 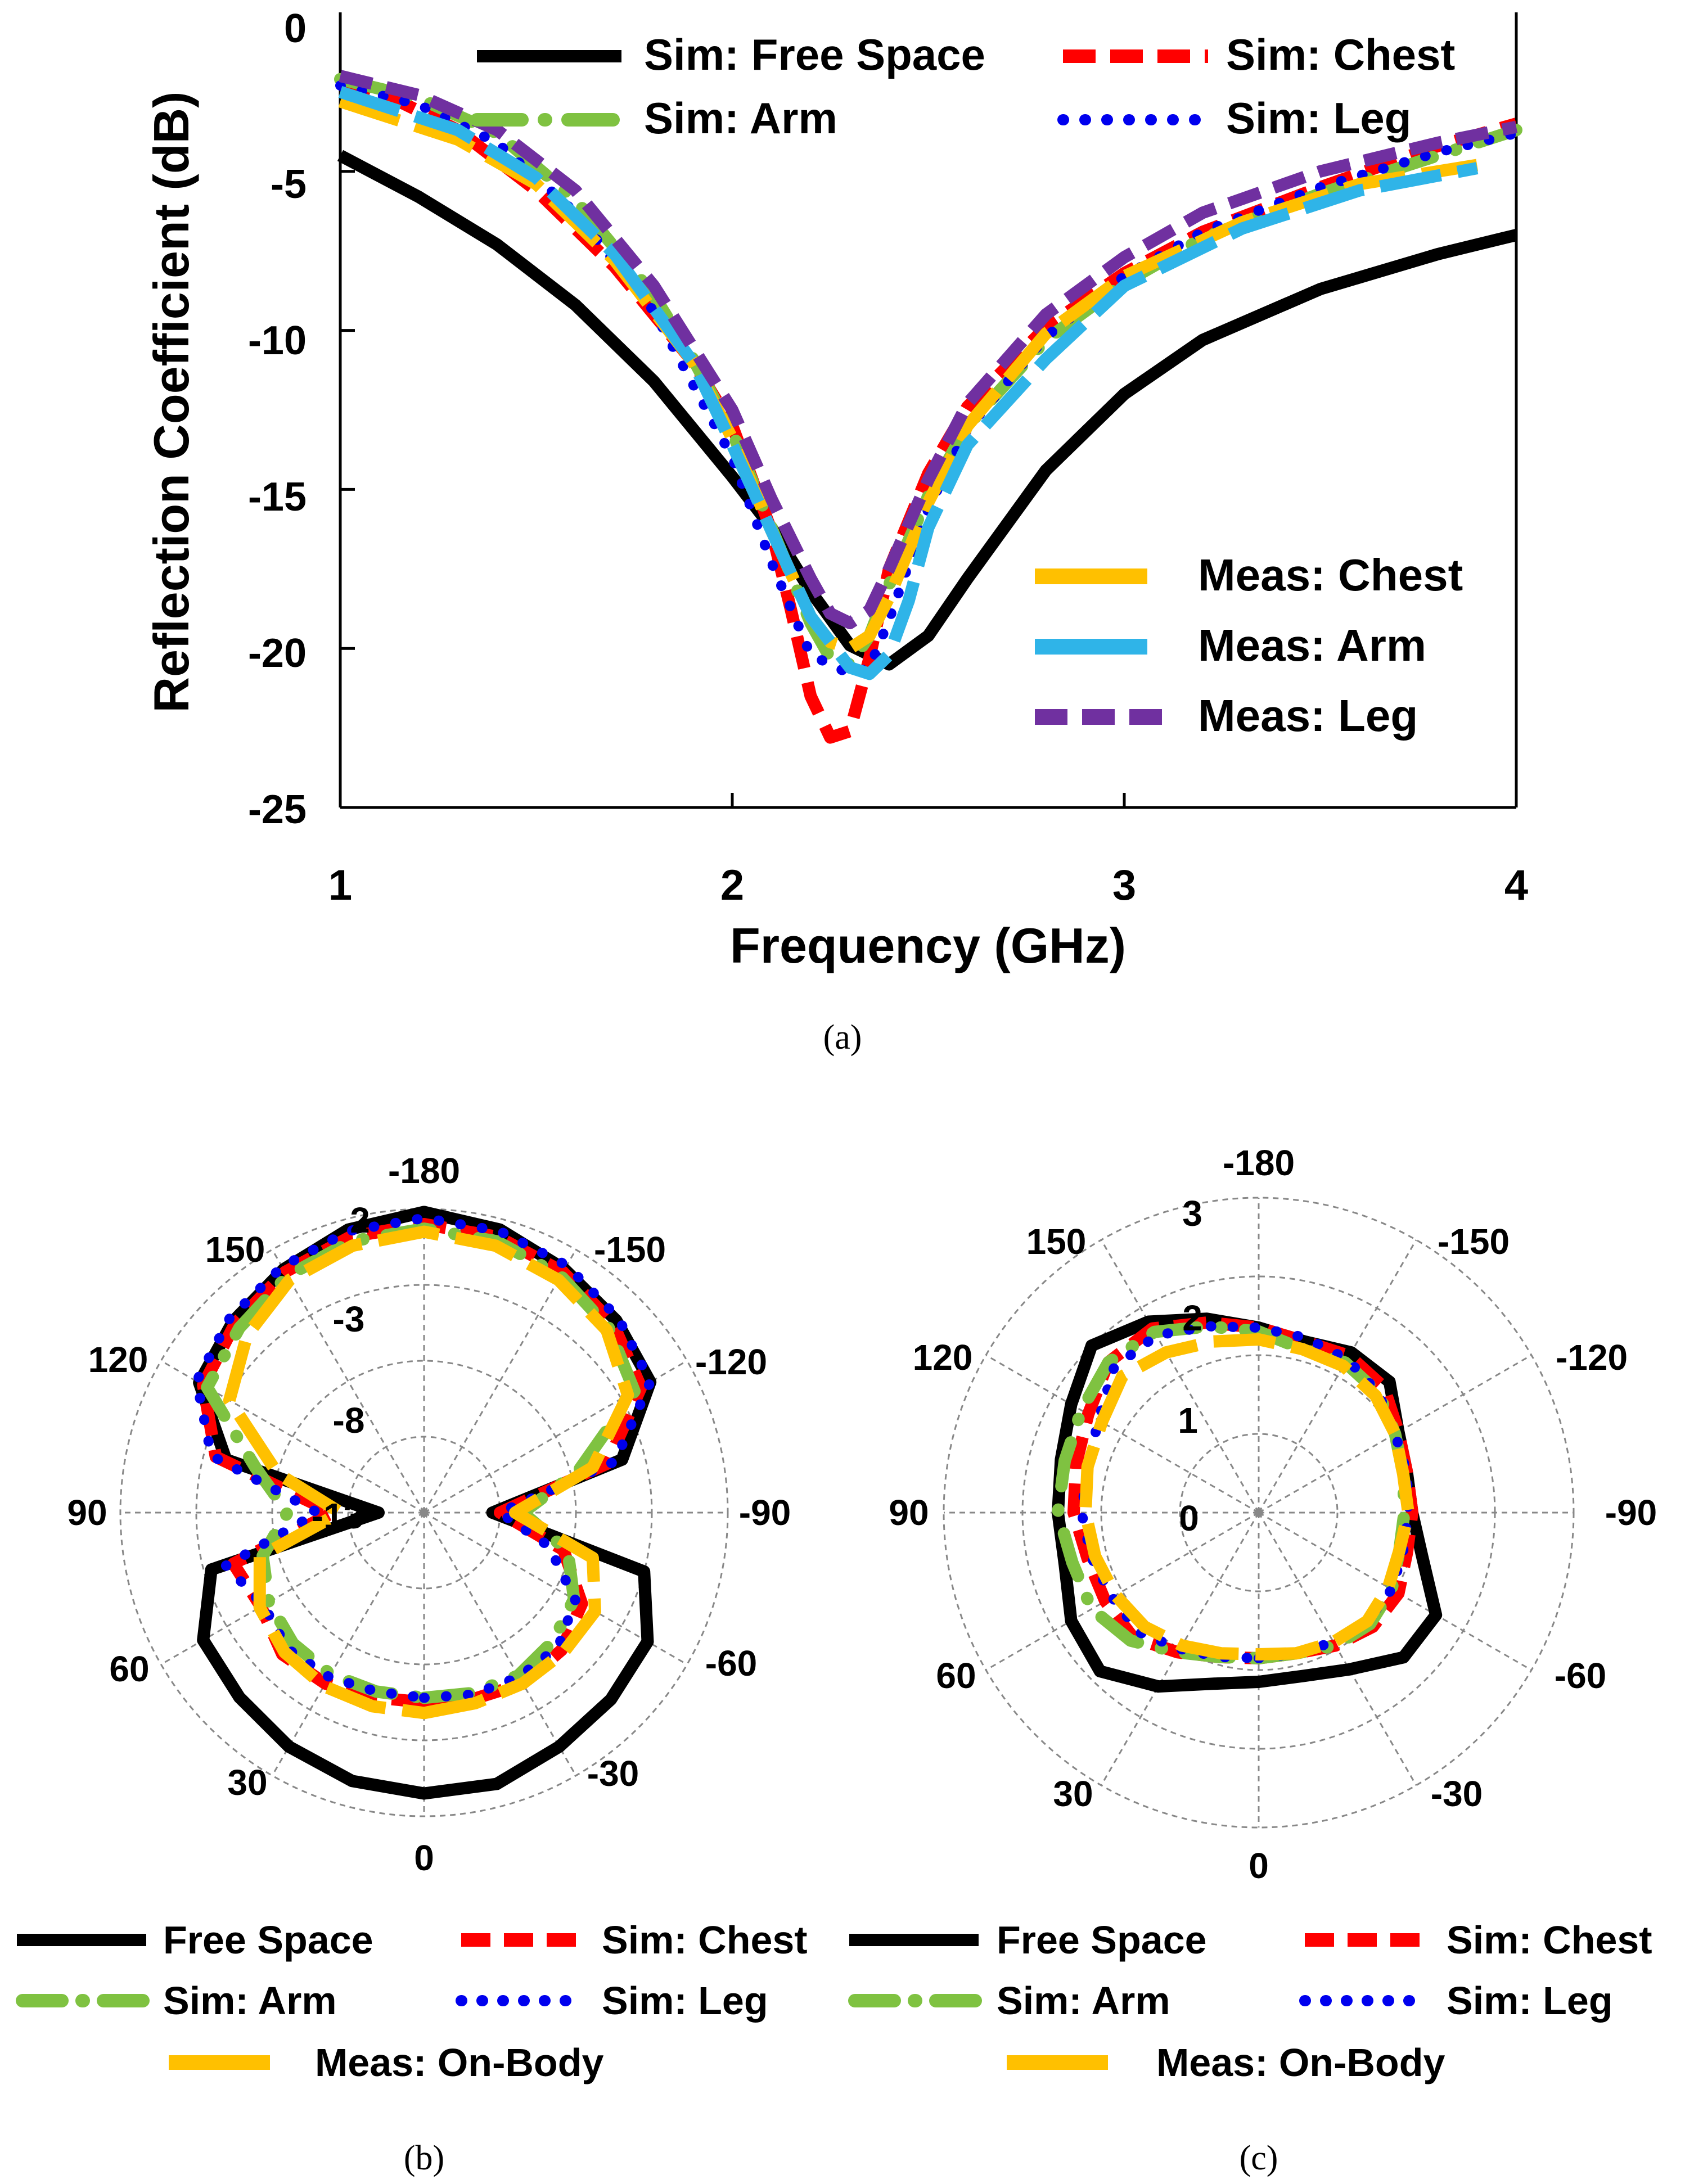 I want to click on b-angle-label: 120, so click(x=118, y=1359).